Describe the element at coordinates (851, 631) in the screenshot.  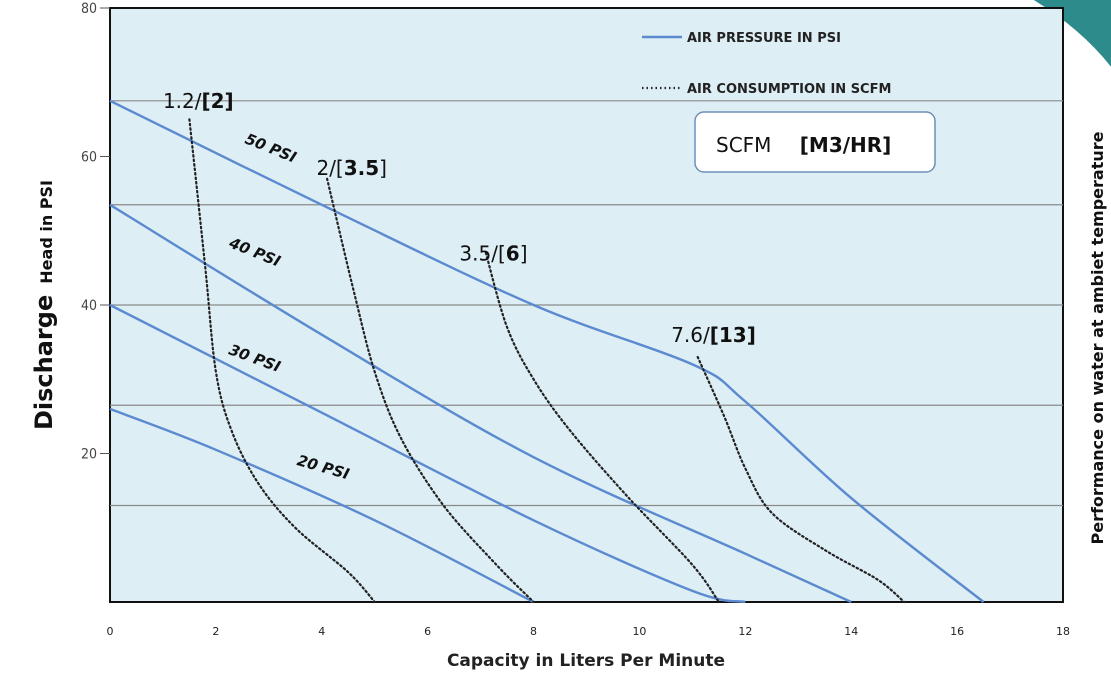
I see `x-tick-label: 14` at that location.